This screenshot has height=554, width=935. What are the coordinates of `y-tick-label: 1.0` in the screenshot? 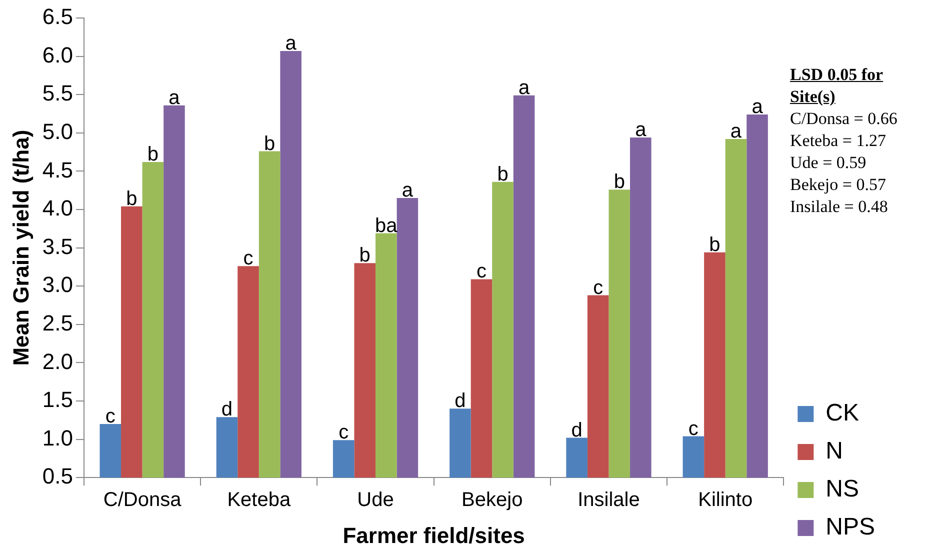 It's located at (57, 437).